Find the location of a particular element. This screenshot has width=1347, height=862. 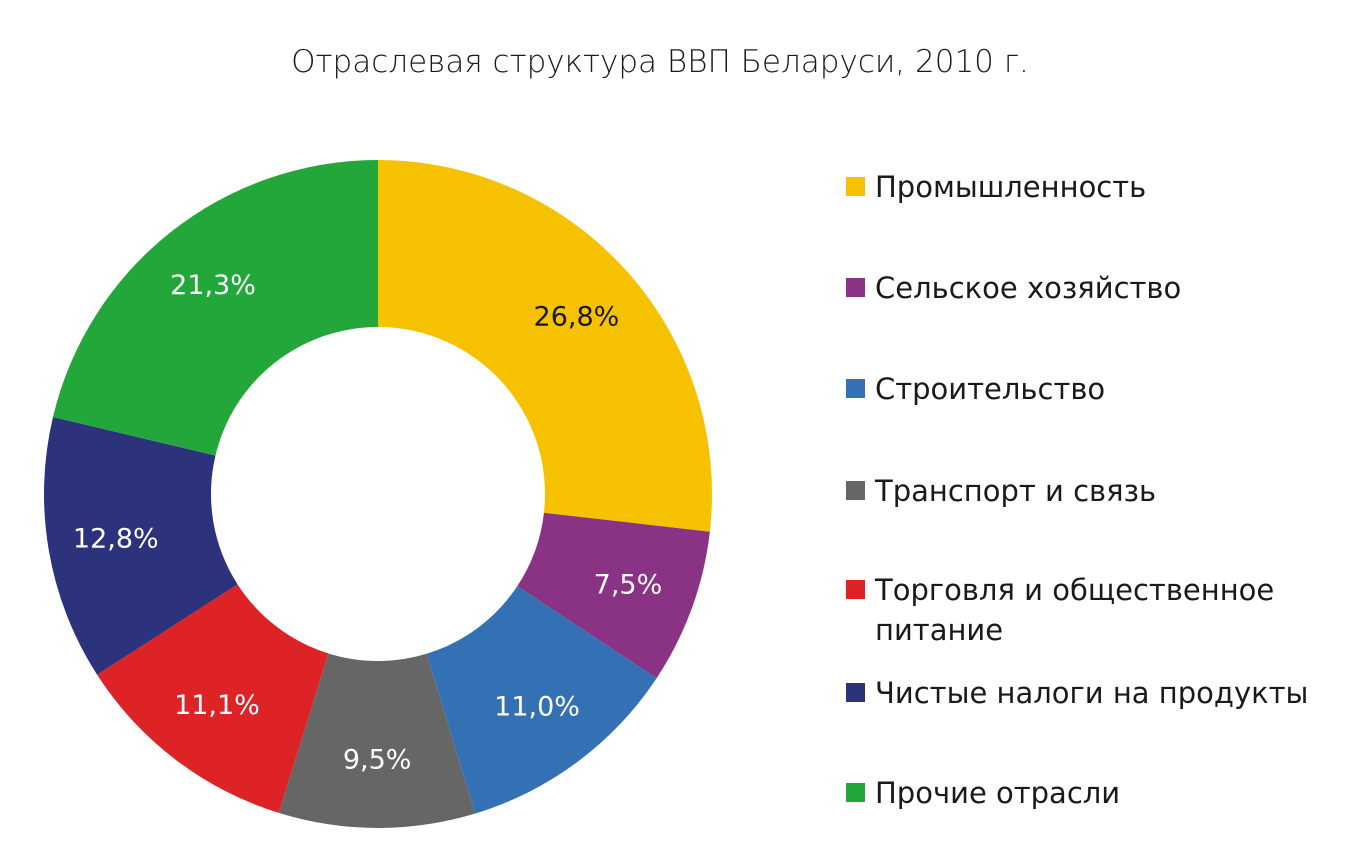

legend-label: Промышленность is located at coordinates (1011, 187).